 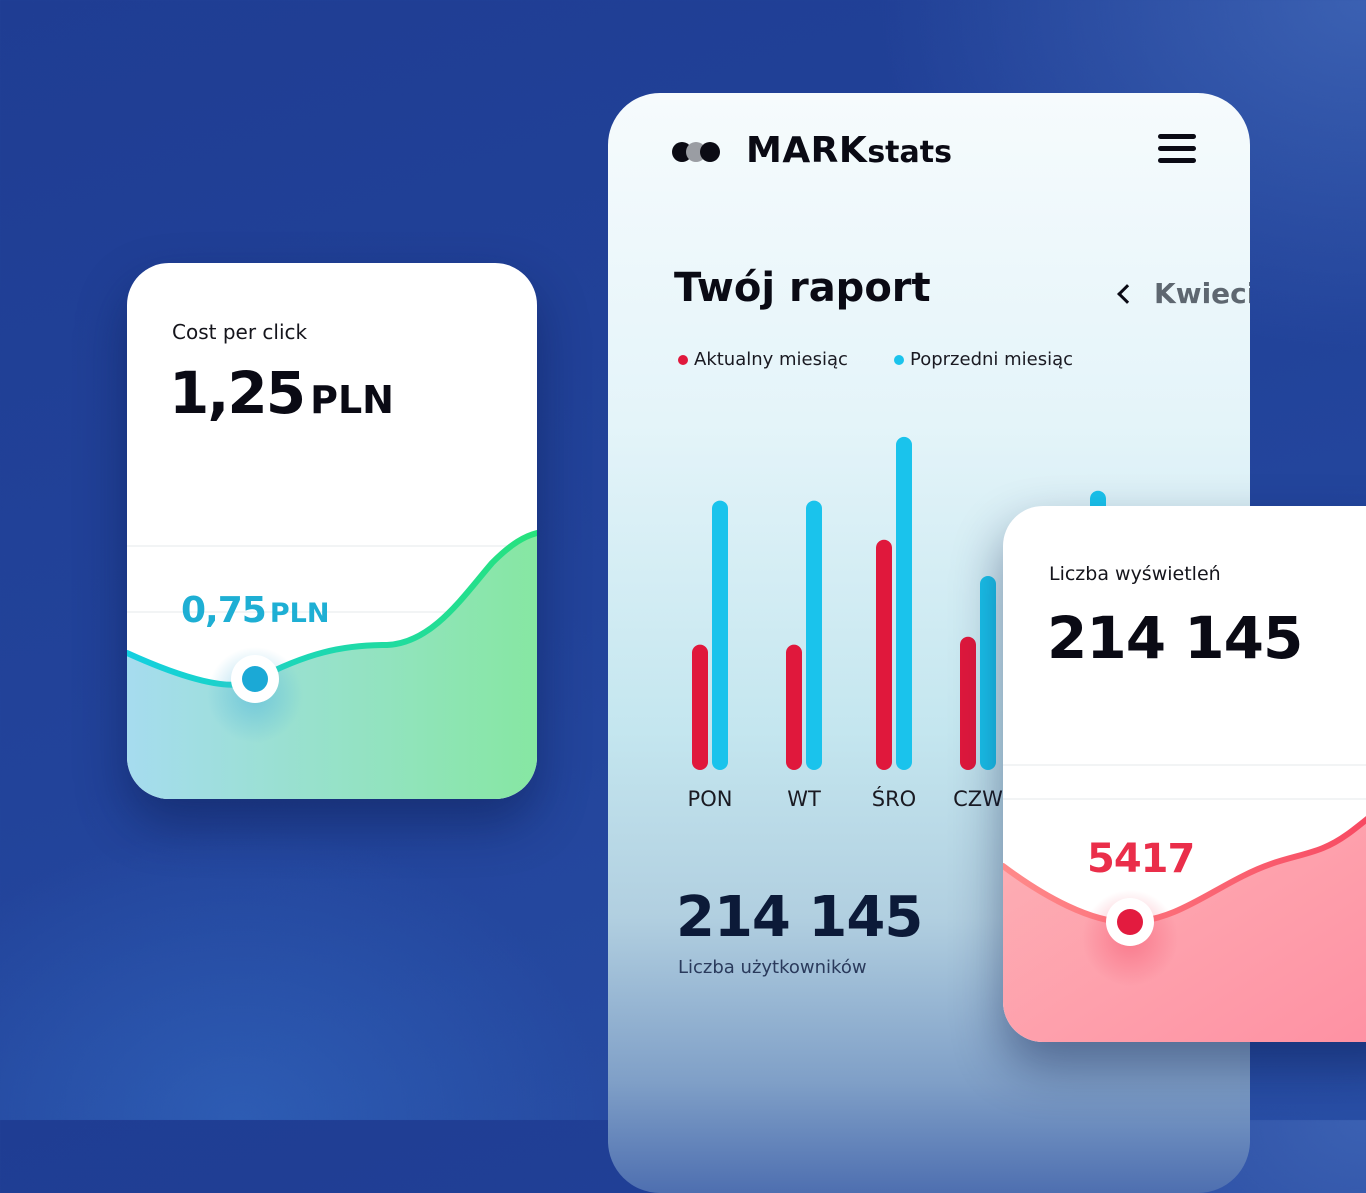 What do you see at coordinates (224, 610) in the screenshot?
I see `cpc-sub-value-number: 0,75` at bounding box center [224, 610].